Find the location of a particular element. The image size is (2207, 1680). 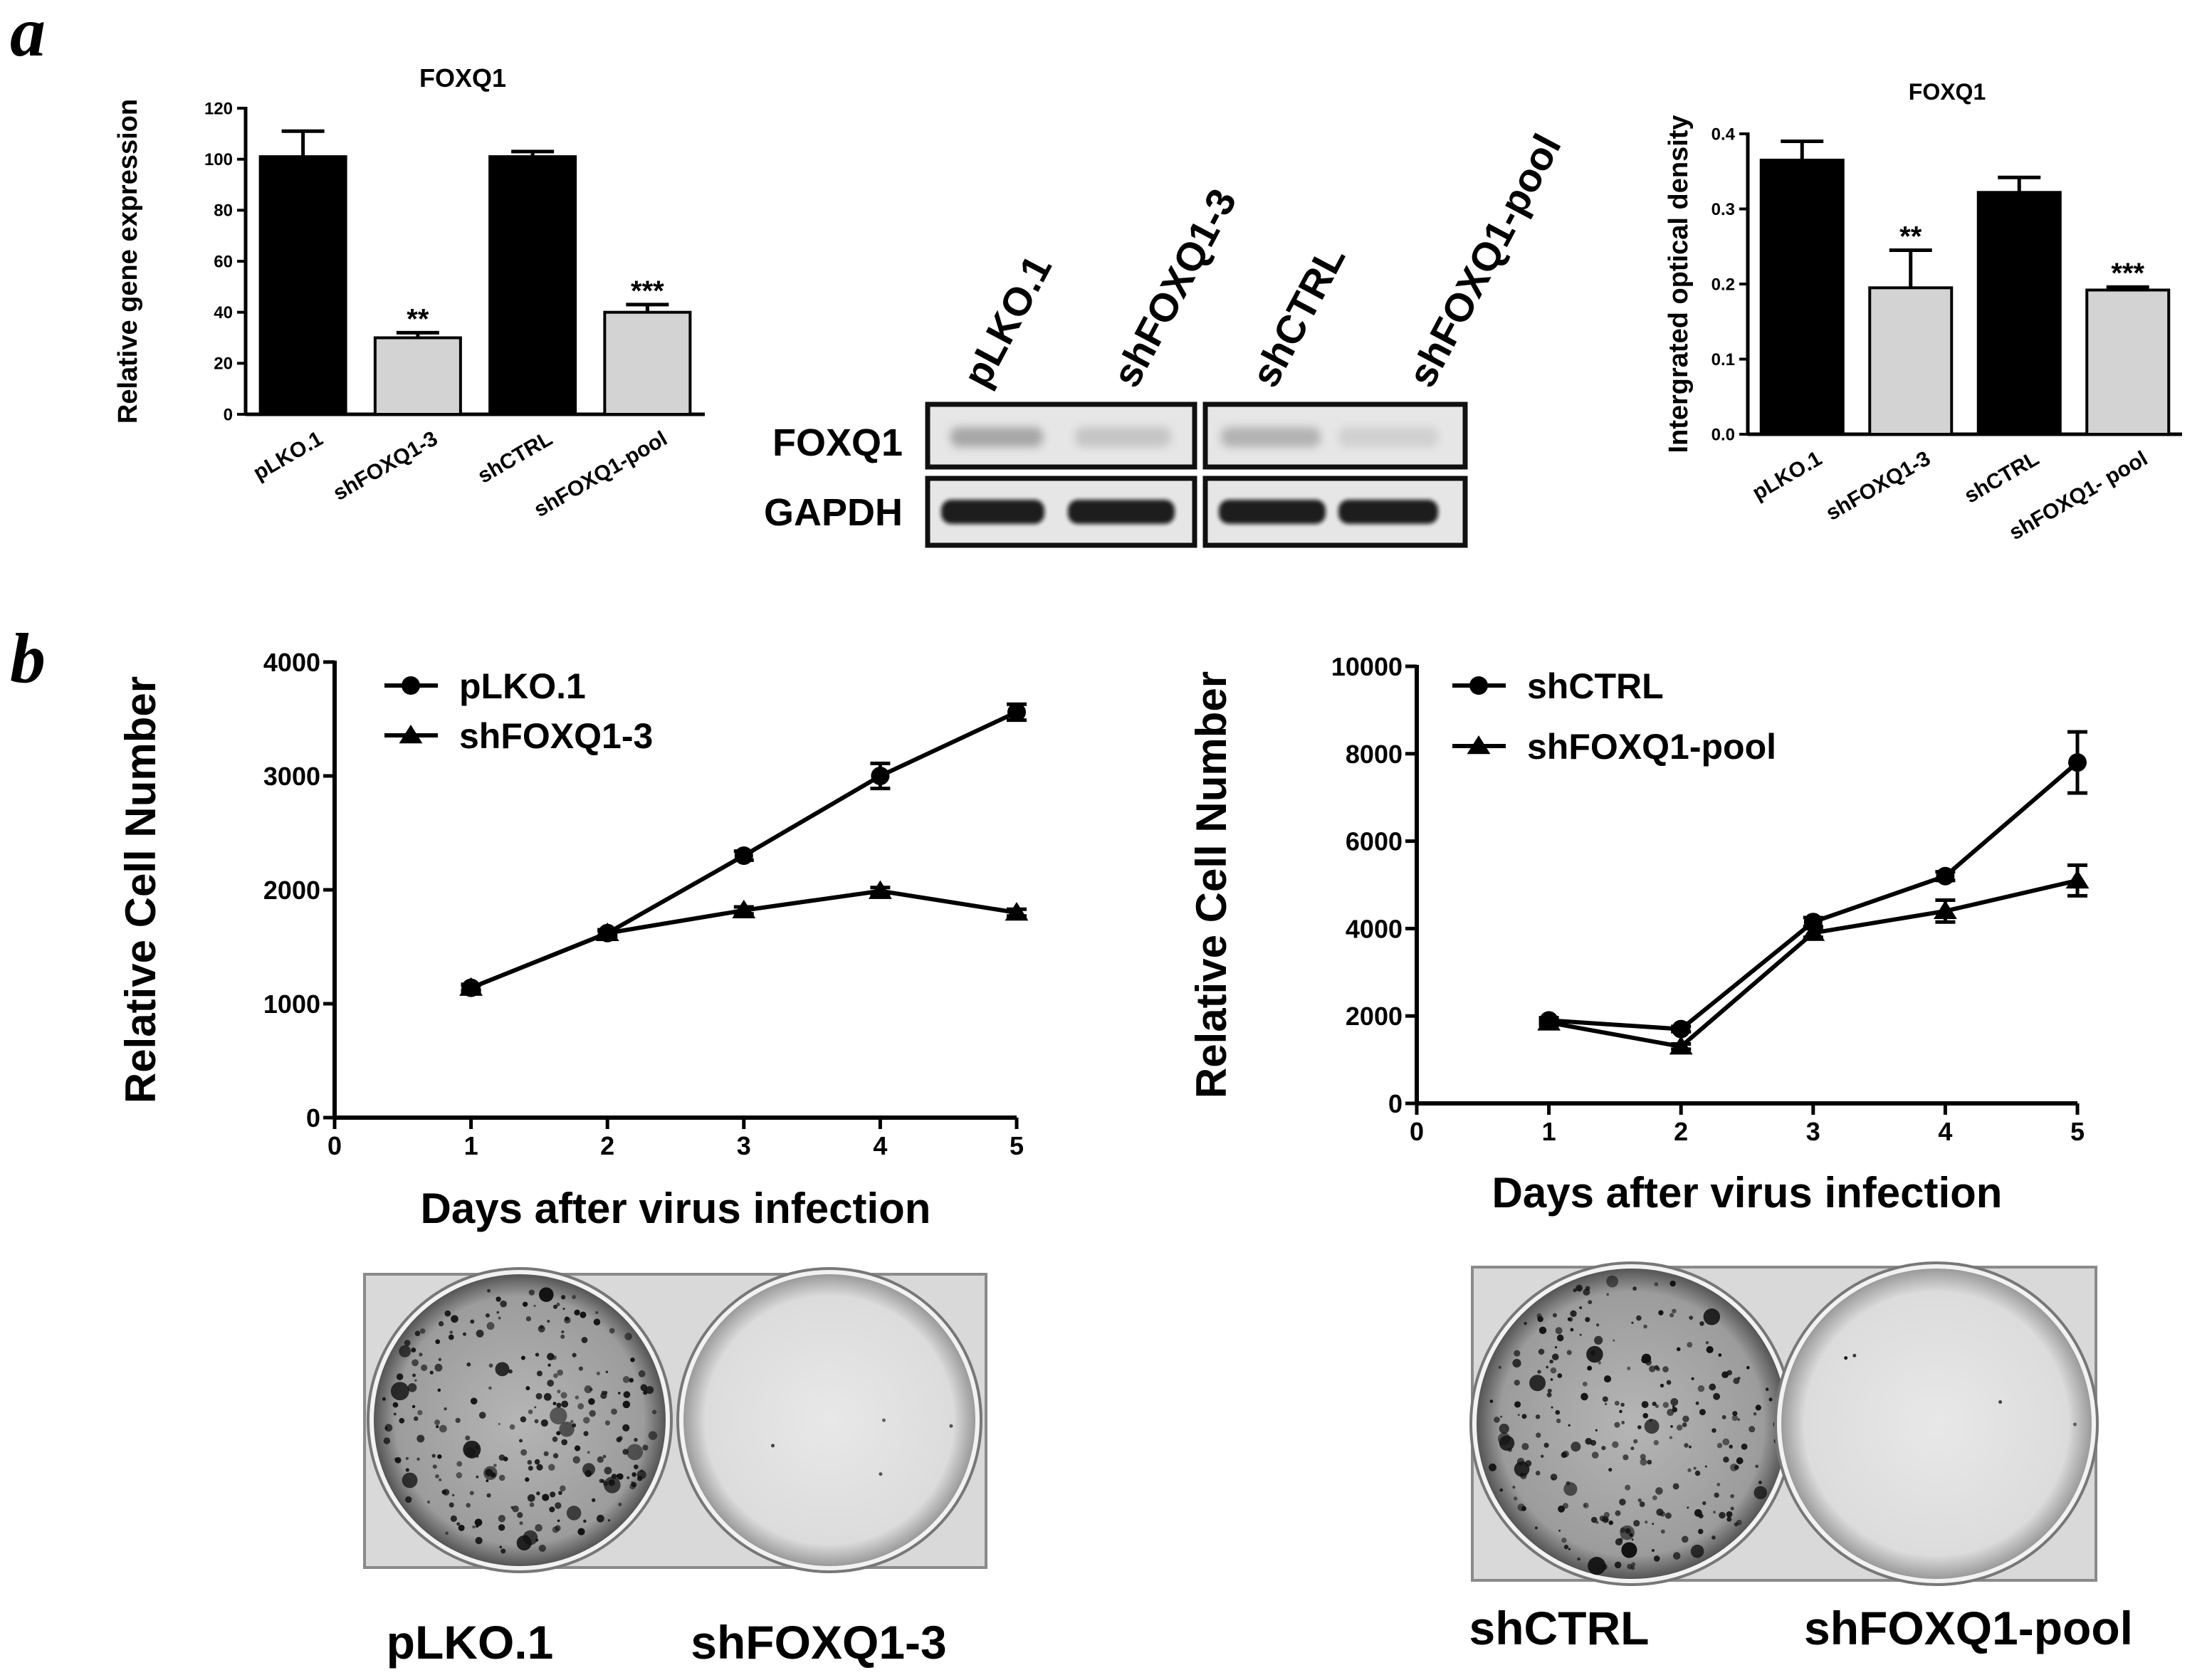

blot-row-label-foxq1: FOXQ1 is located at coordinates (837, 442).